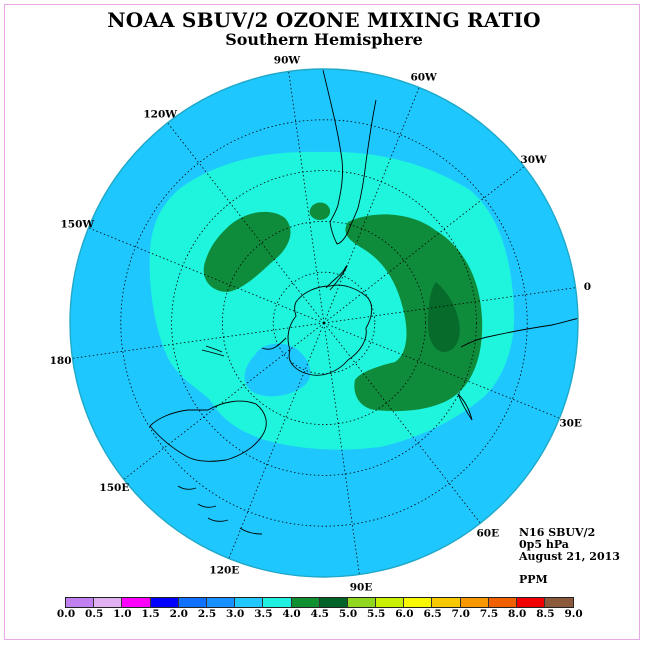 This screenshot has height=648, width=648. What do you see at coordinates (178, 614) in the screenshot?
I see `colorbar-tick-label: 2.0` at bounding box center [178, 614].